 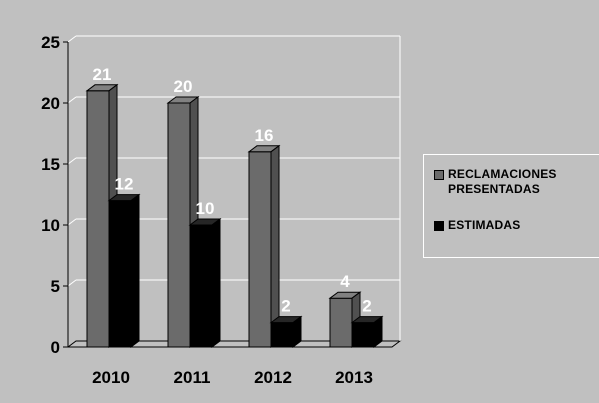 I want to click on data-label-reclamaciones-2012: 16, so click(x=264, y=135).